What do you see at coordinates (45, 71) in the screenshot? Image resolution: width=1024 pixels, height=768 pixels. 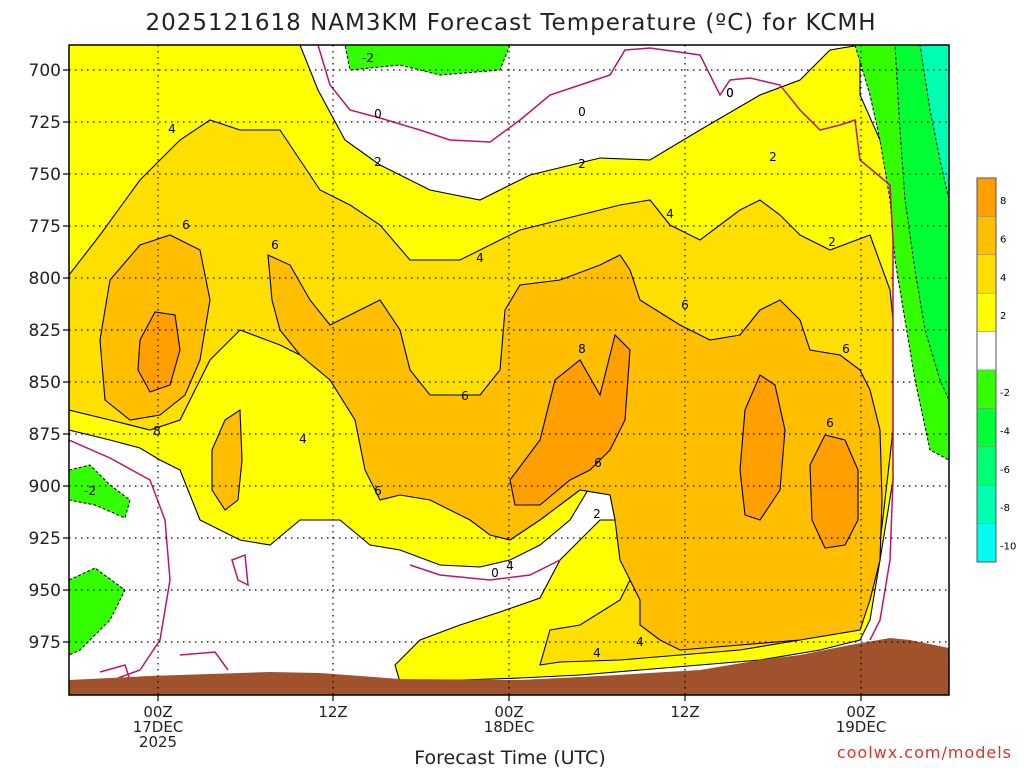 I see `y-tick-label: 700` at bounding box center [45, 71].